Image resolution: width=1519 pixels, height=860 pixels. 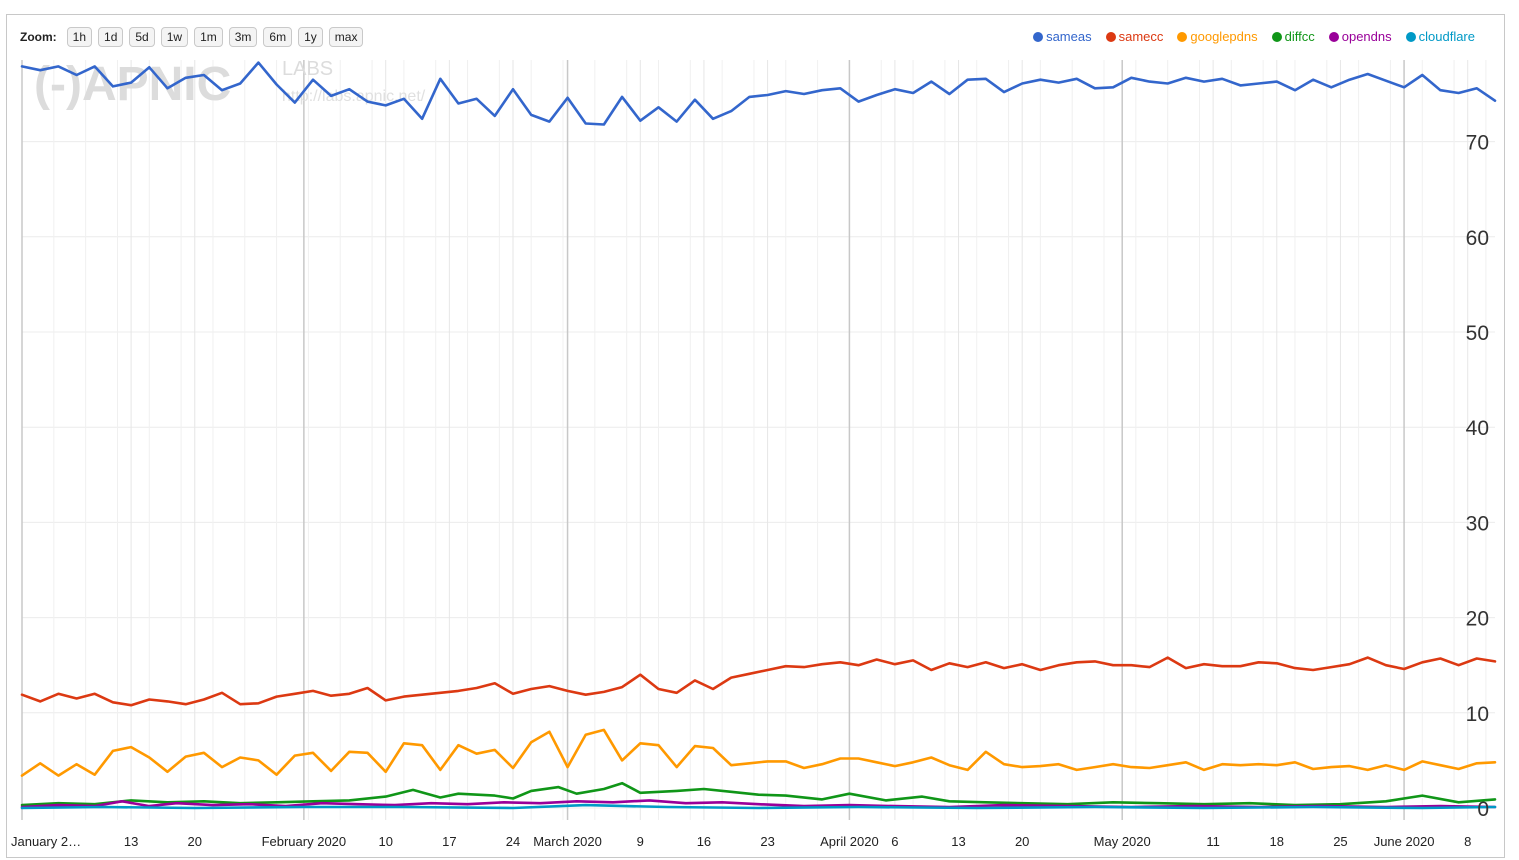 I want to click on zoom-1h-button: 1h, so click(x=79, y=37).